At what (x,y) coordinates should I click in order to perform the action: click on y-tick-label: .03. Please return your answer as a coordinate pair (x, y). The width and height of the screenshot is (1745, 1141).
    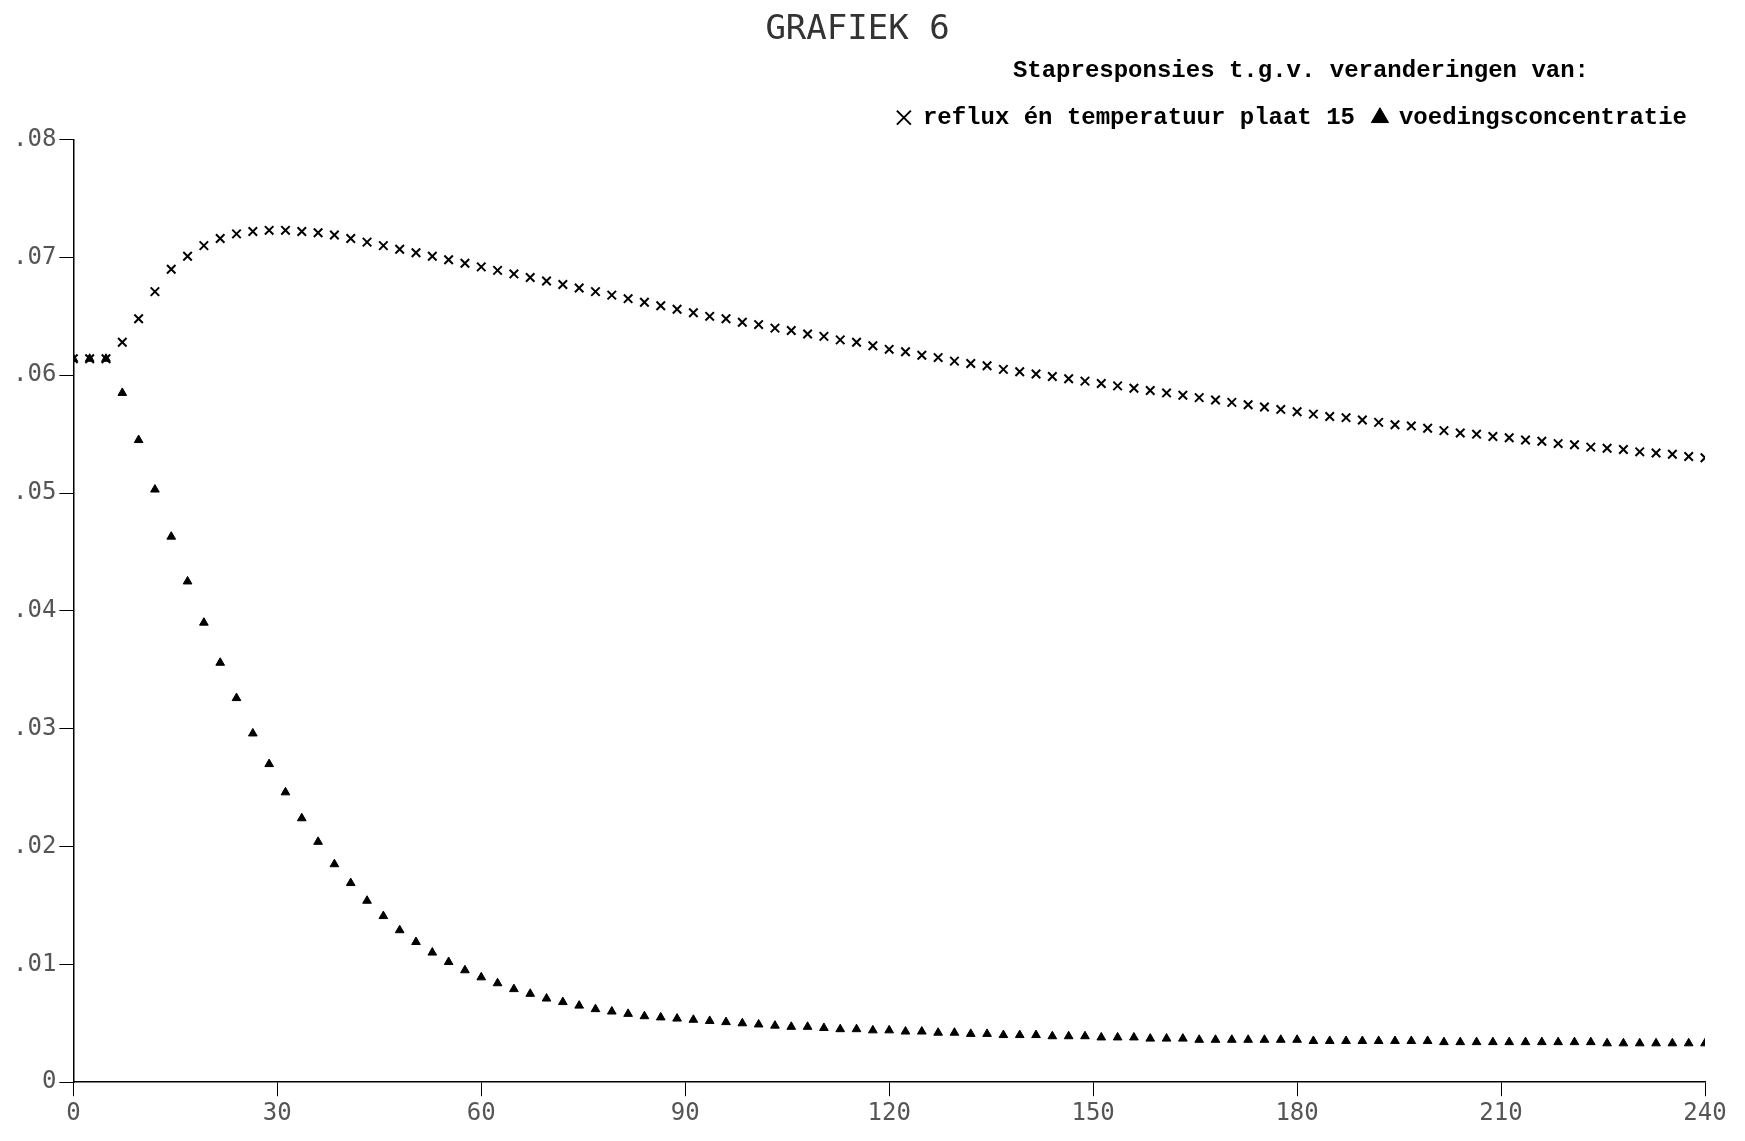
    Looking at the image, I should click on (34, 726).